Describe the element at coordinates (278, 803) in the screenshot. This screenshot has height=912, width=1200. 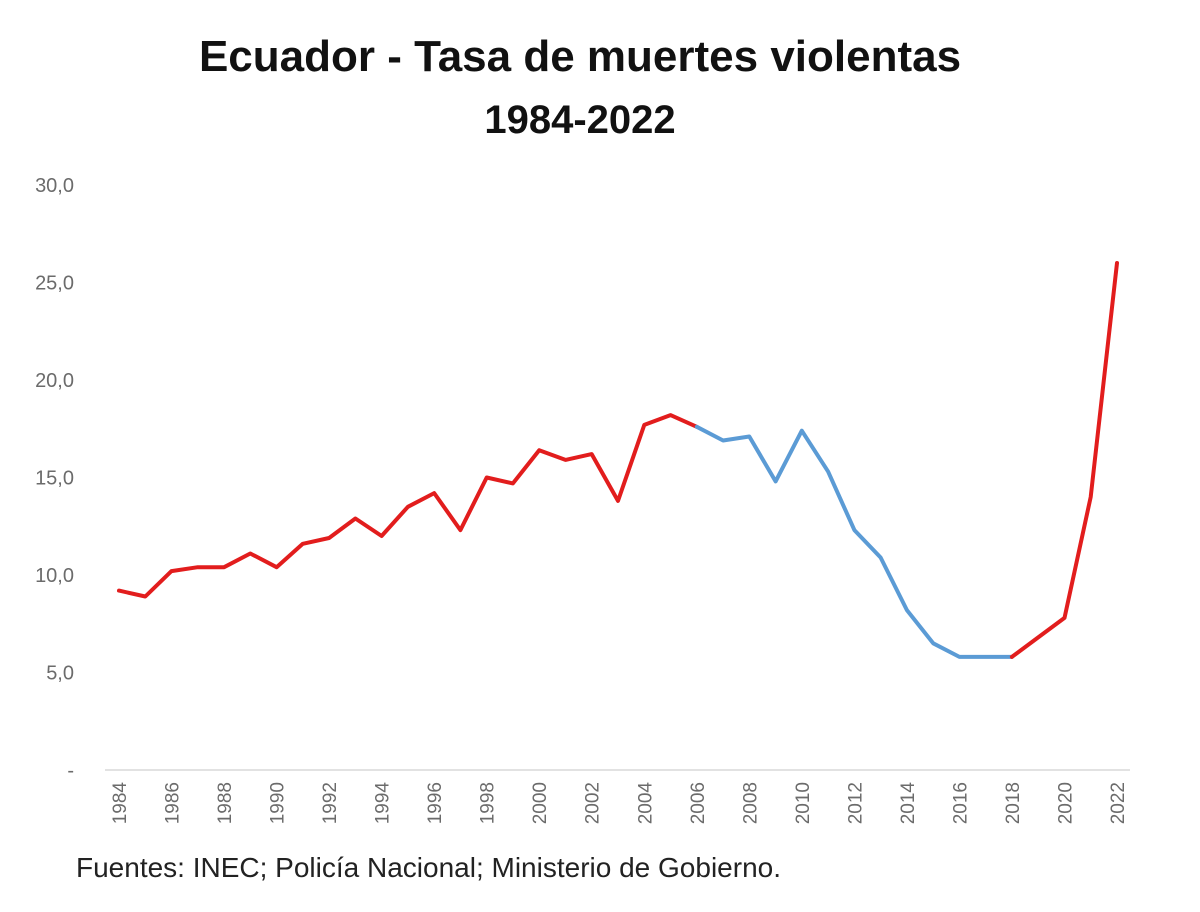
I see `x-tick-label: 1990` at that location.